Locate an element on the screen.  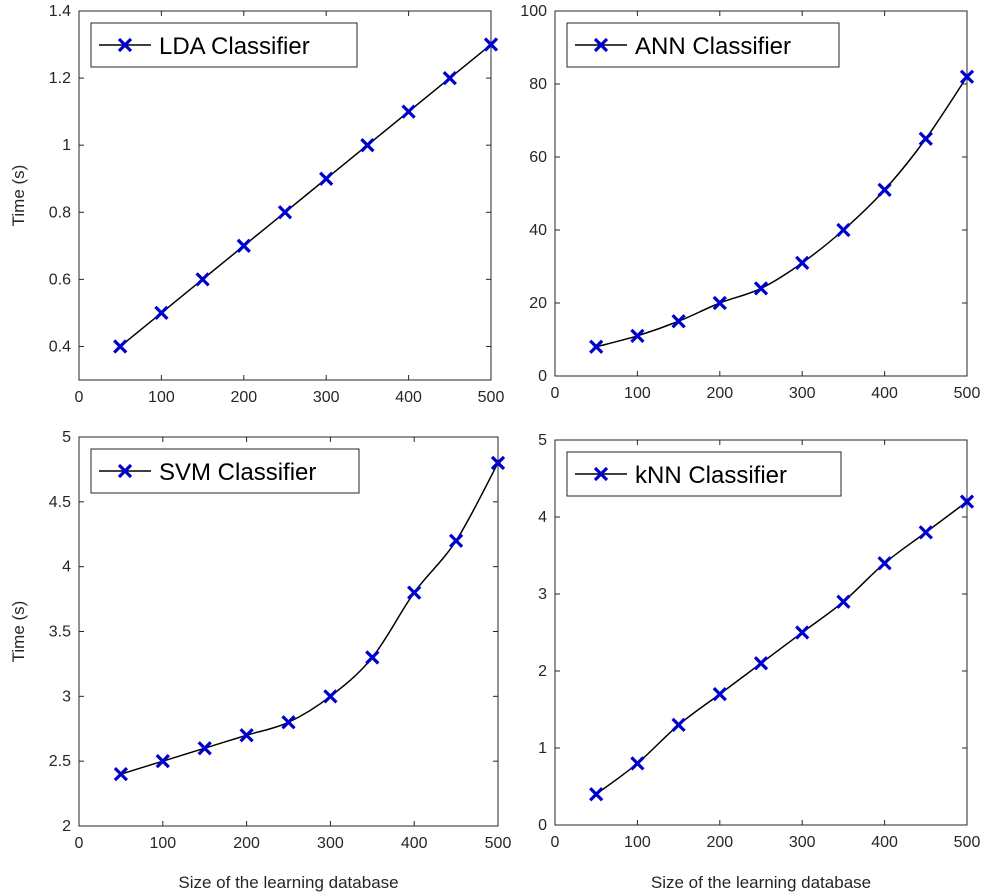
y-tick-label: 1.2 is located at coordinates (60, 78).